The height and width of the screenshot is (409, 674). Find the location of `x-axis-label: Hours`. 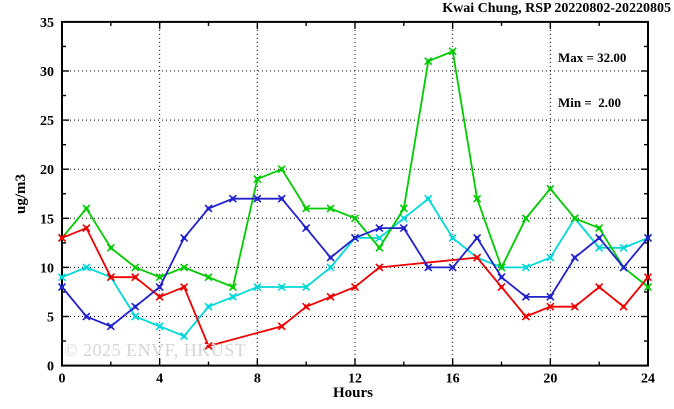

x-axis-label: Hours is located at coordinates (352, 393).